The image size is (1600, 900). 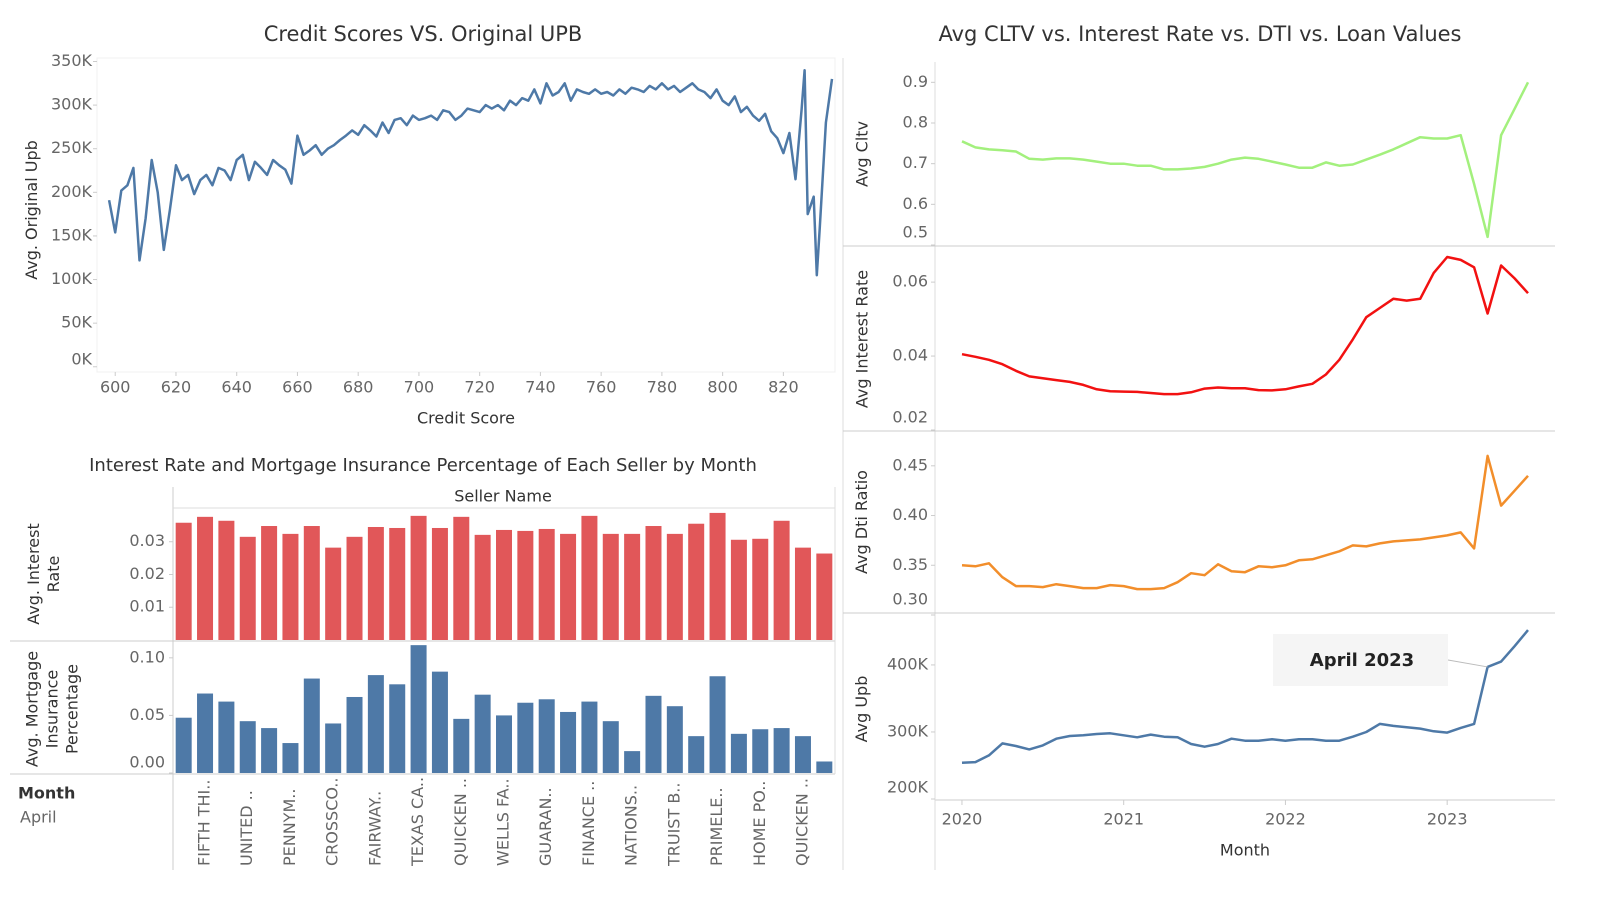 What do you see at coordinates (46, 793) in the screenshot?
I see `row-header: Month` at bounding box center [46, 793].